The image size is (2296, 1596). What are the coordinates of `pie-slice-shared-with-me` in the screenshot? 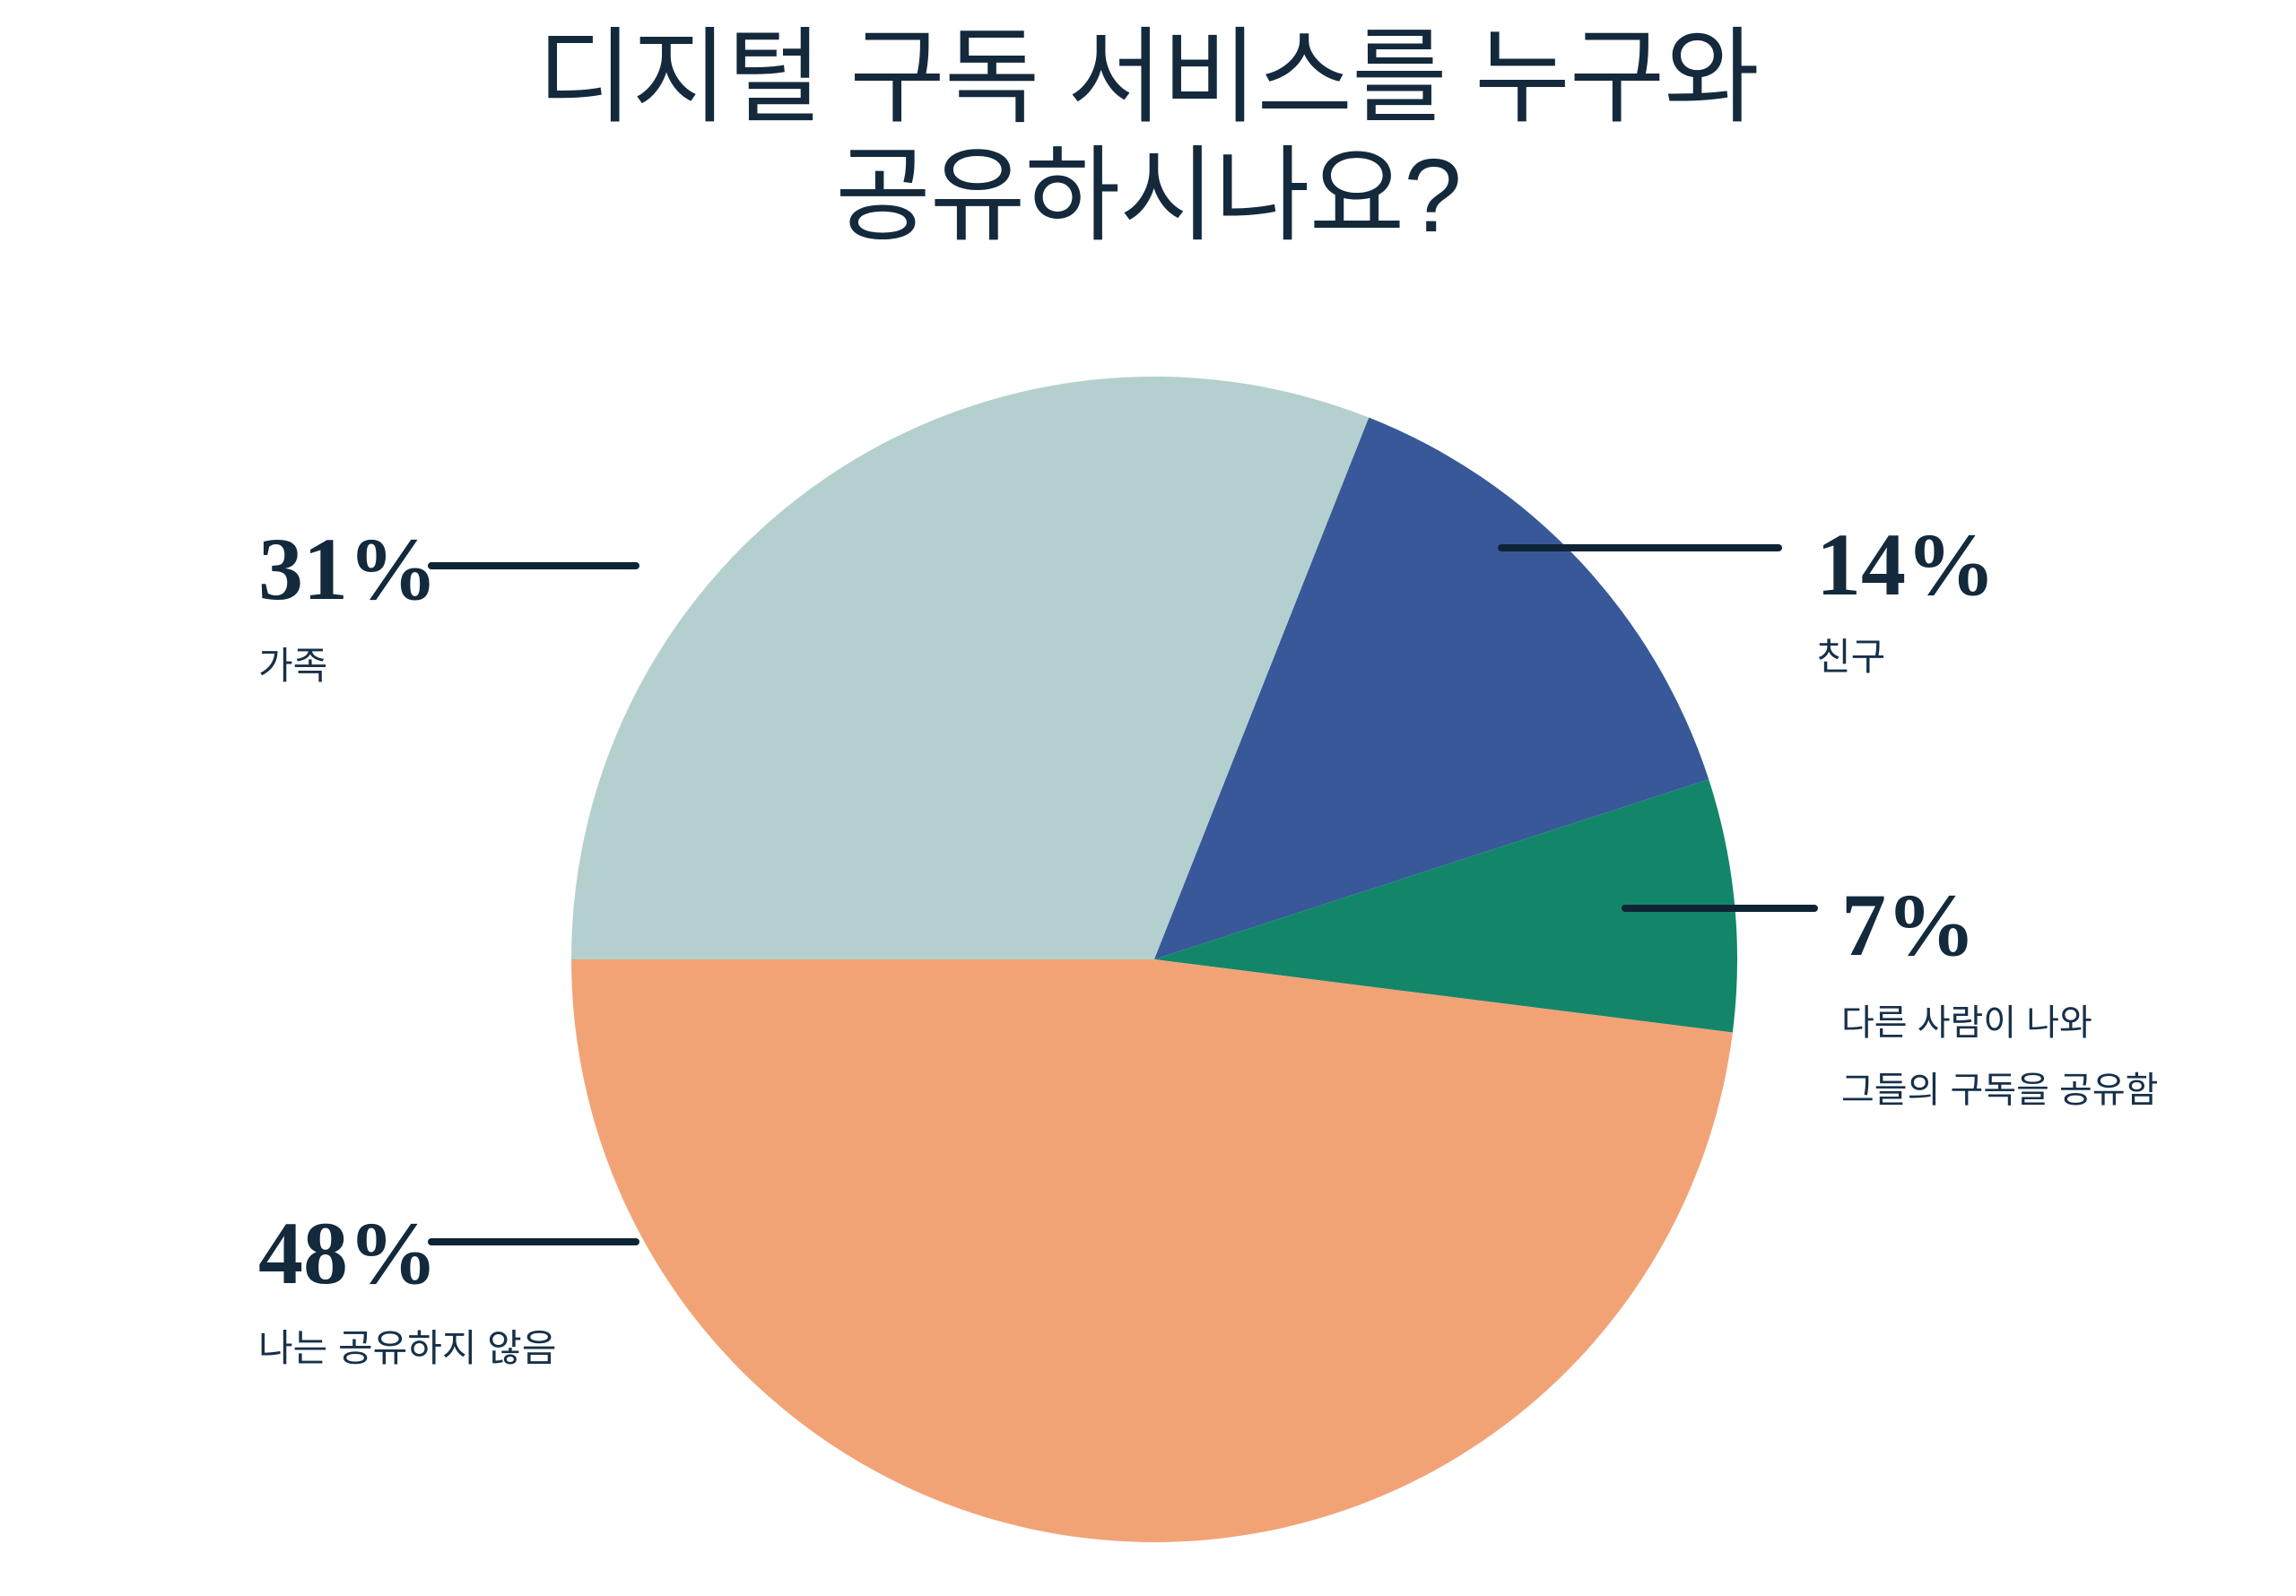 It's located at (1445, 906).